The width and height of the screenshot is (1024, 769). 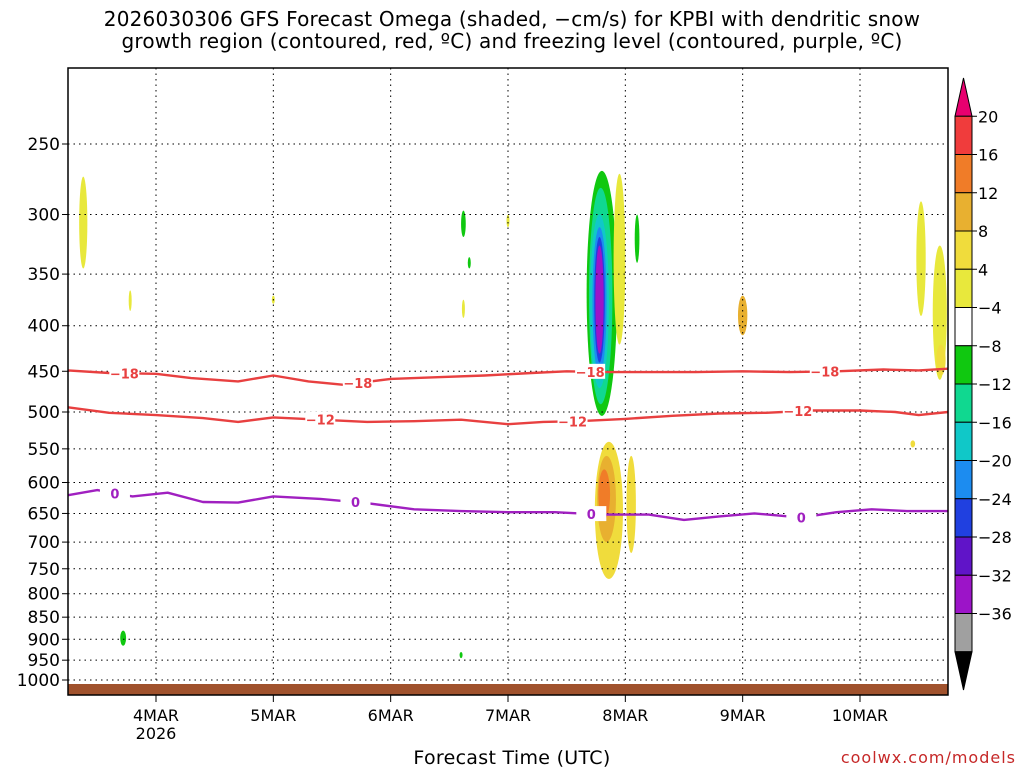 I want to click on y-tick-label-600: 600, so click(x=44, y=483).